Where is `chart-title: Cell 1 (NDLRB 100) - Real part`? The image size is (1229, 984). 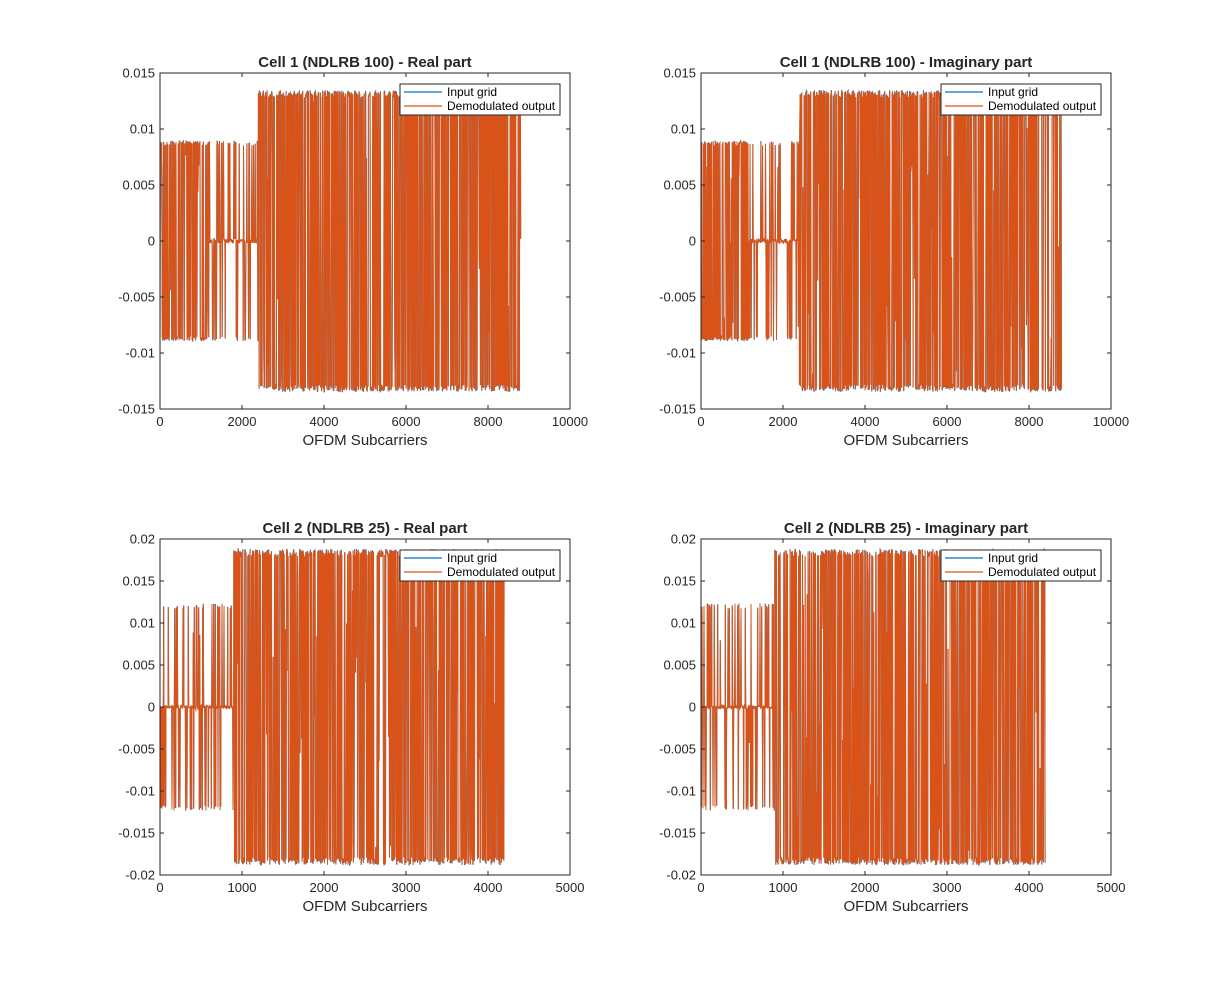
chart-title: Cell 1 (NDLRB 100) - Real part is located at coordinates (364, 62).